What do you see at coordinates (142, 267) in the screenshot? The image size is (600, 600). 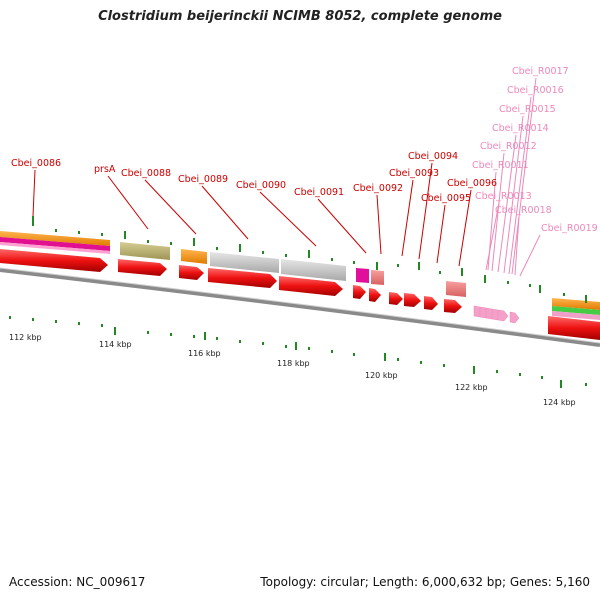 I see `cds-arrow-prsA` at bounding box center [142, 267].